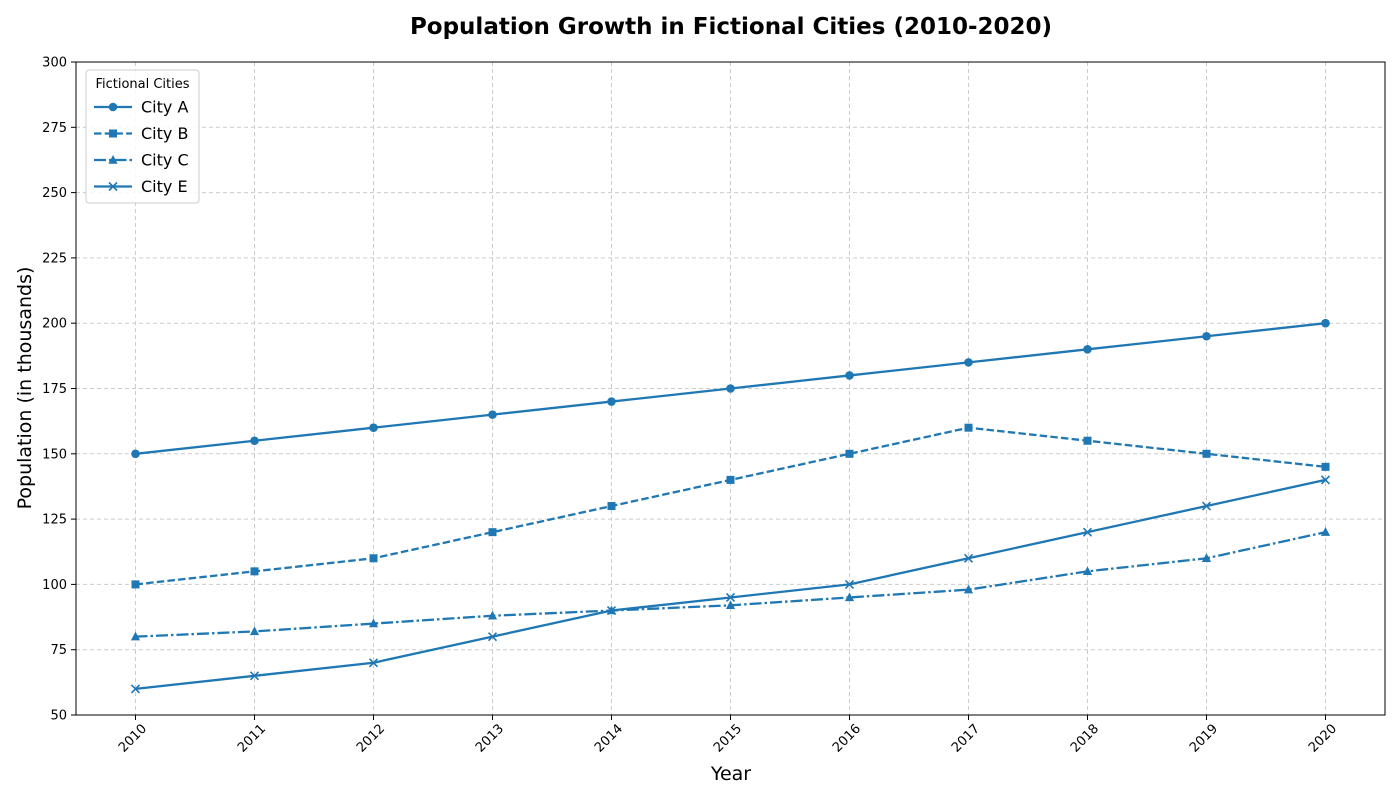  Describe the element at coordinates (1323, 739) in the screenshot. I see `x-tick-label: 2020` at that location.